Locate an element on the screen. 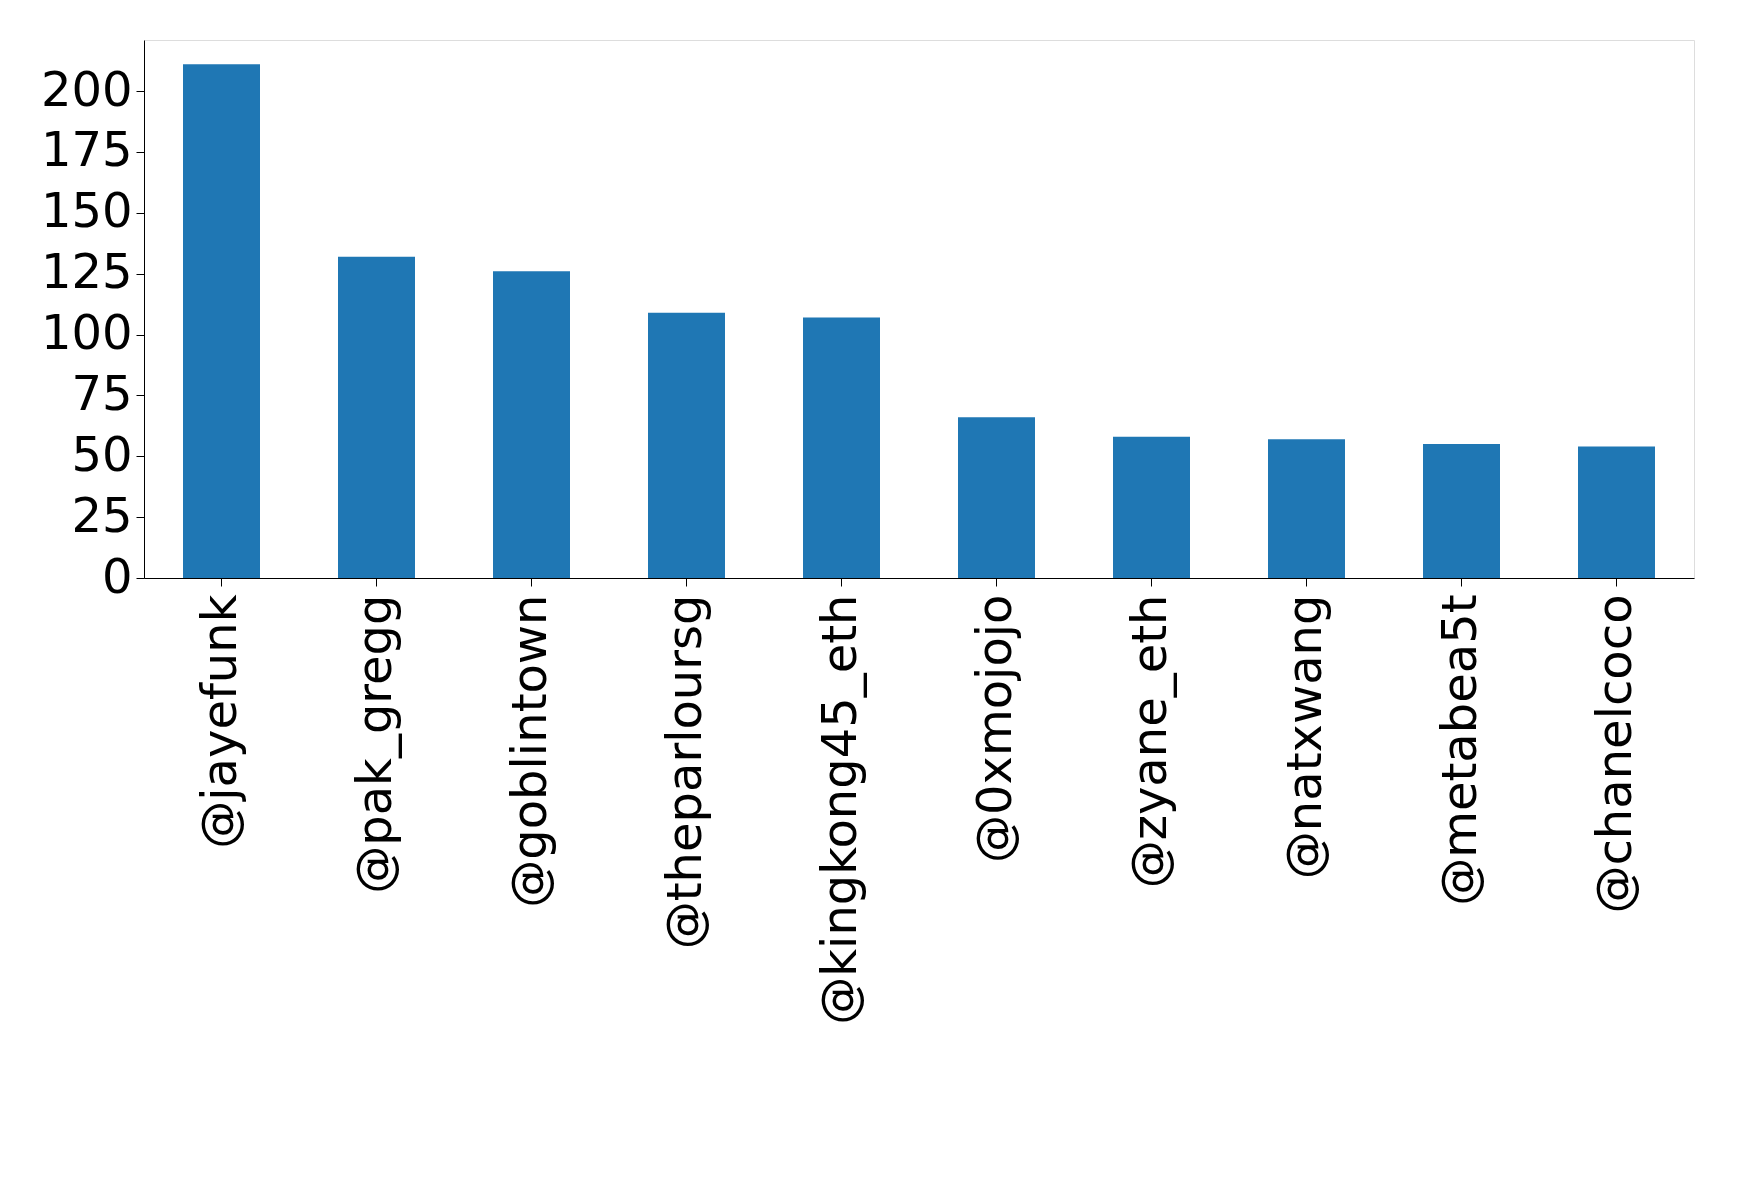 The width and height of the screenshot is (1758, 1188). x-tick-label: @jayefunk is located at coordinates (218, 721).